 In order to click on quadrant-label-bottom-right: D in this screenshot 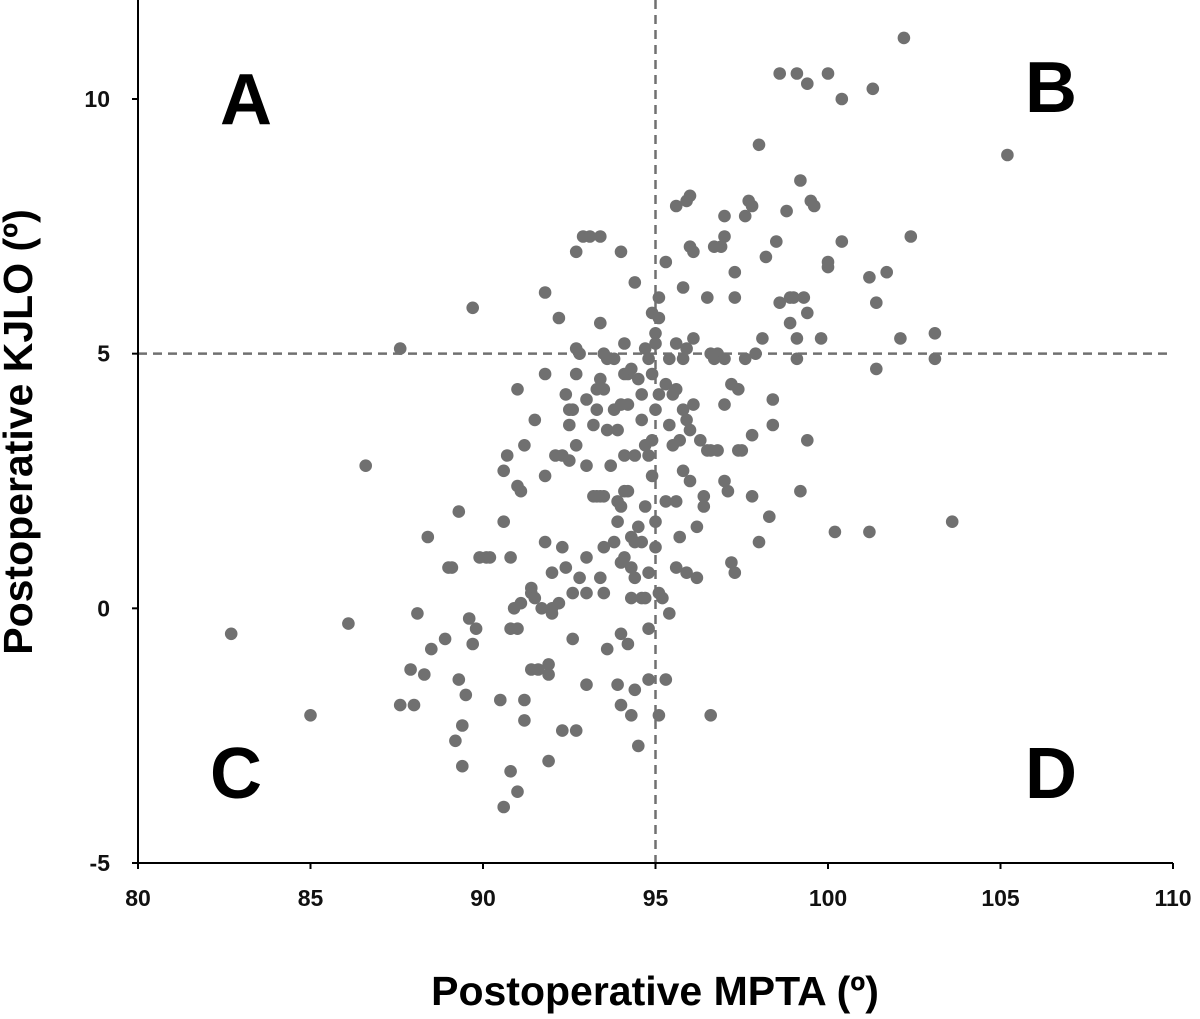, I will do `click(1051, 774)`.